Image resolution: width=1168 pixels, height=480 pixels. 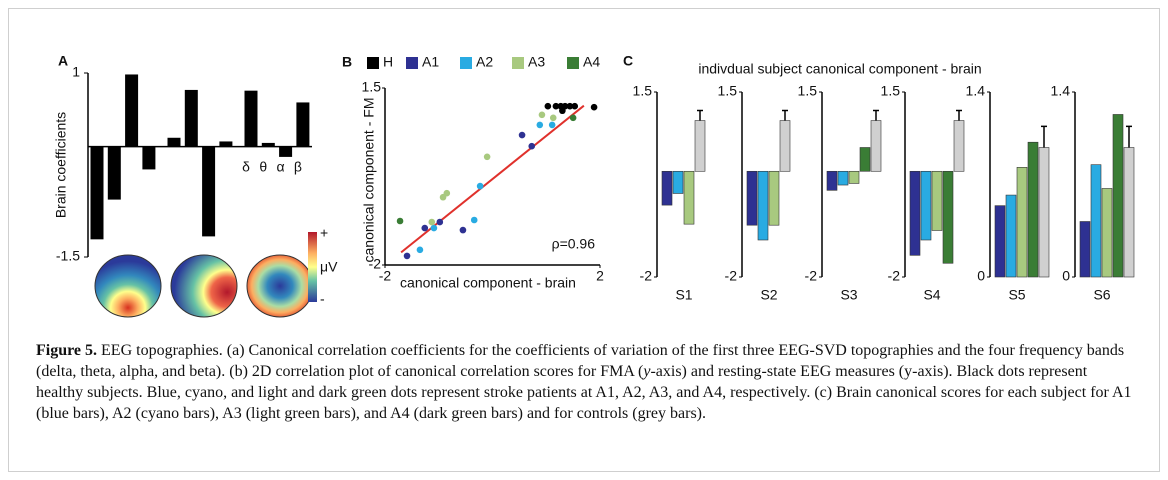 I want to click on x-axis-label: S2, so click(x=768, y=295).